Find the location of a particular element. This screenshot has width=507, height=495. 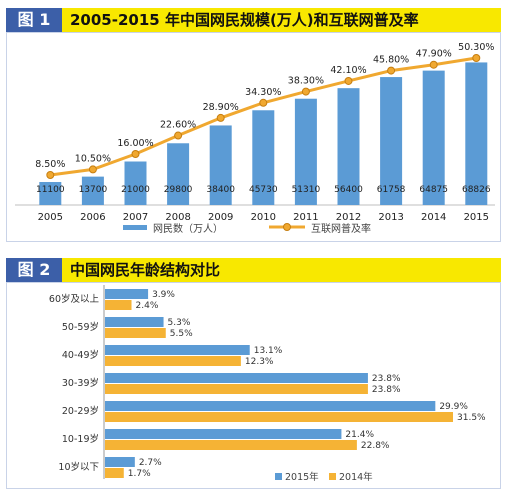

bar-value-label-2015: 5.3% is located at coordinates (179, 323).